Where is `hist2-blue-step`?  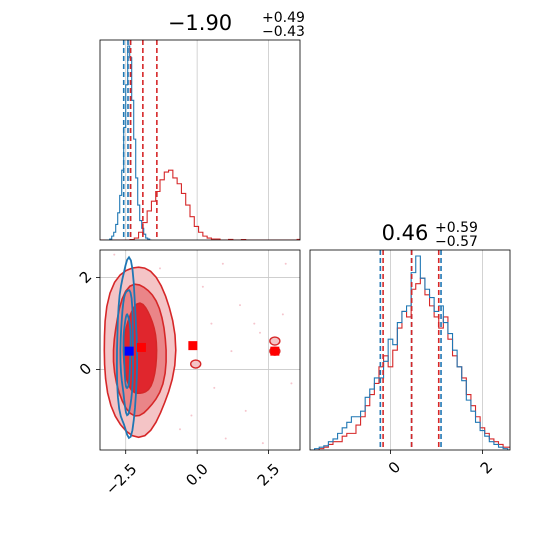 hist2-blue-step is located at coordinates (410, 352).